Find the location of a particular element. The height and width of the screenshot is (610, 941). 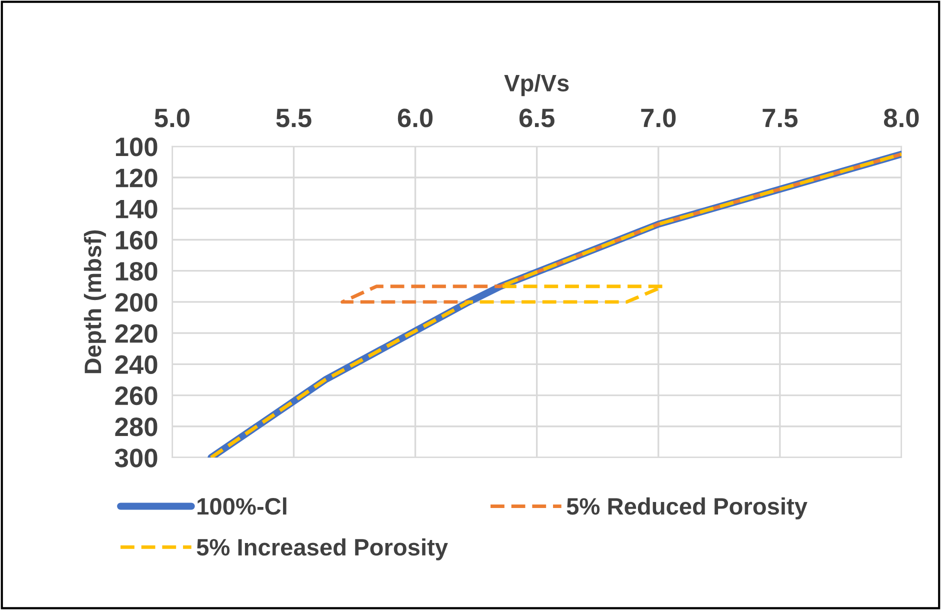

y-tick-label: 280 is located at coordinates (136, 427).